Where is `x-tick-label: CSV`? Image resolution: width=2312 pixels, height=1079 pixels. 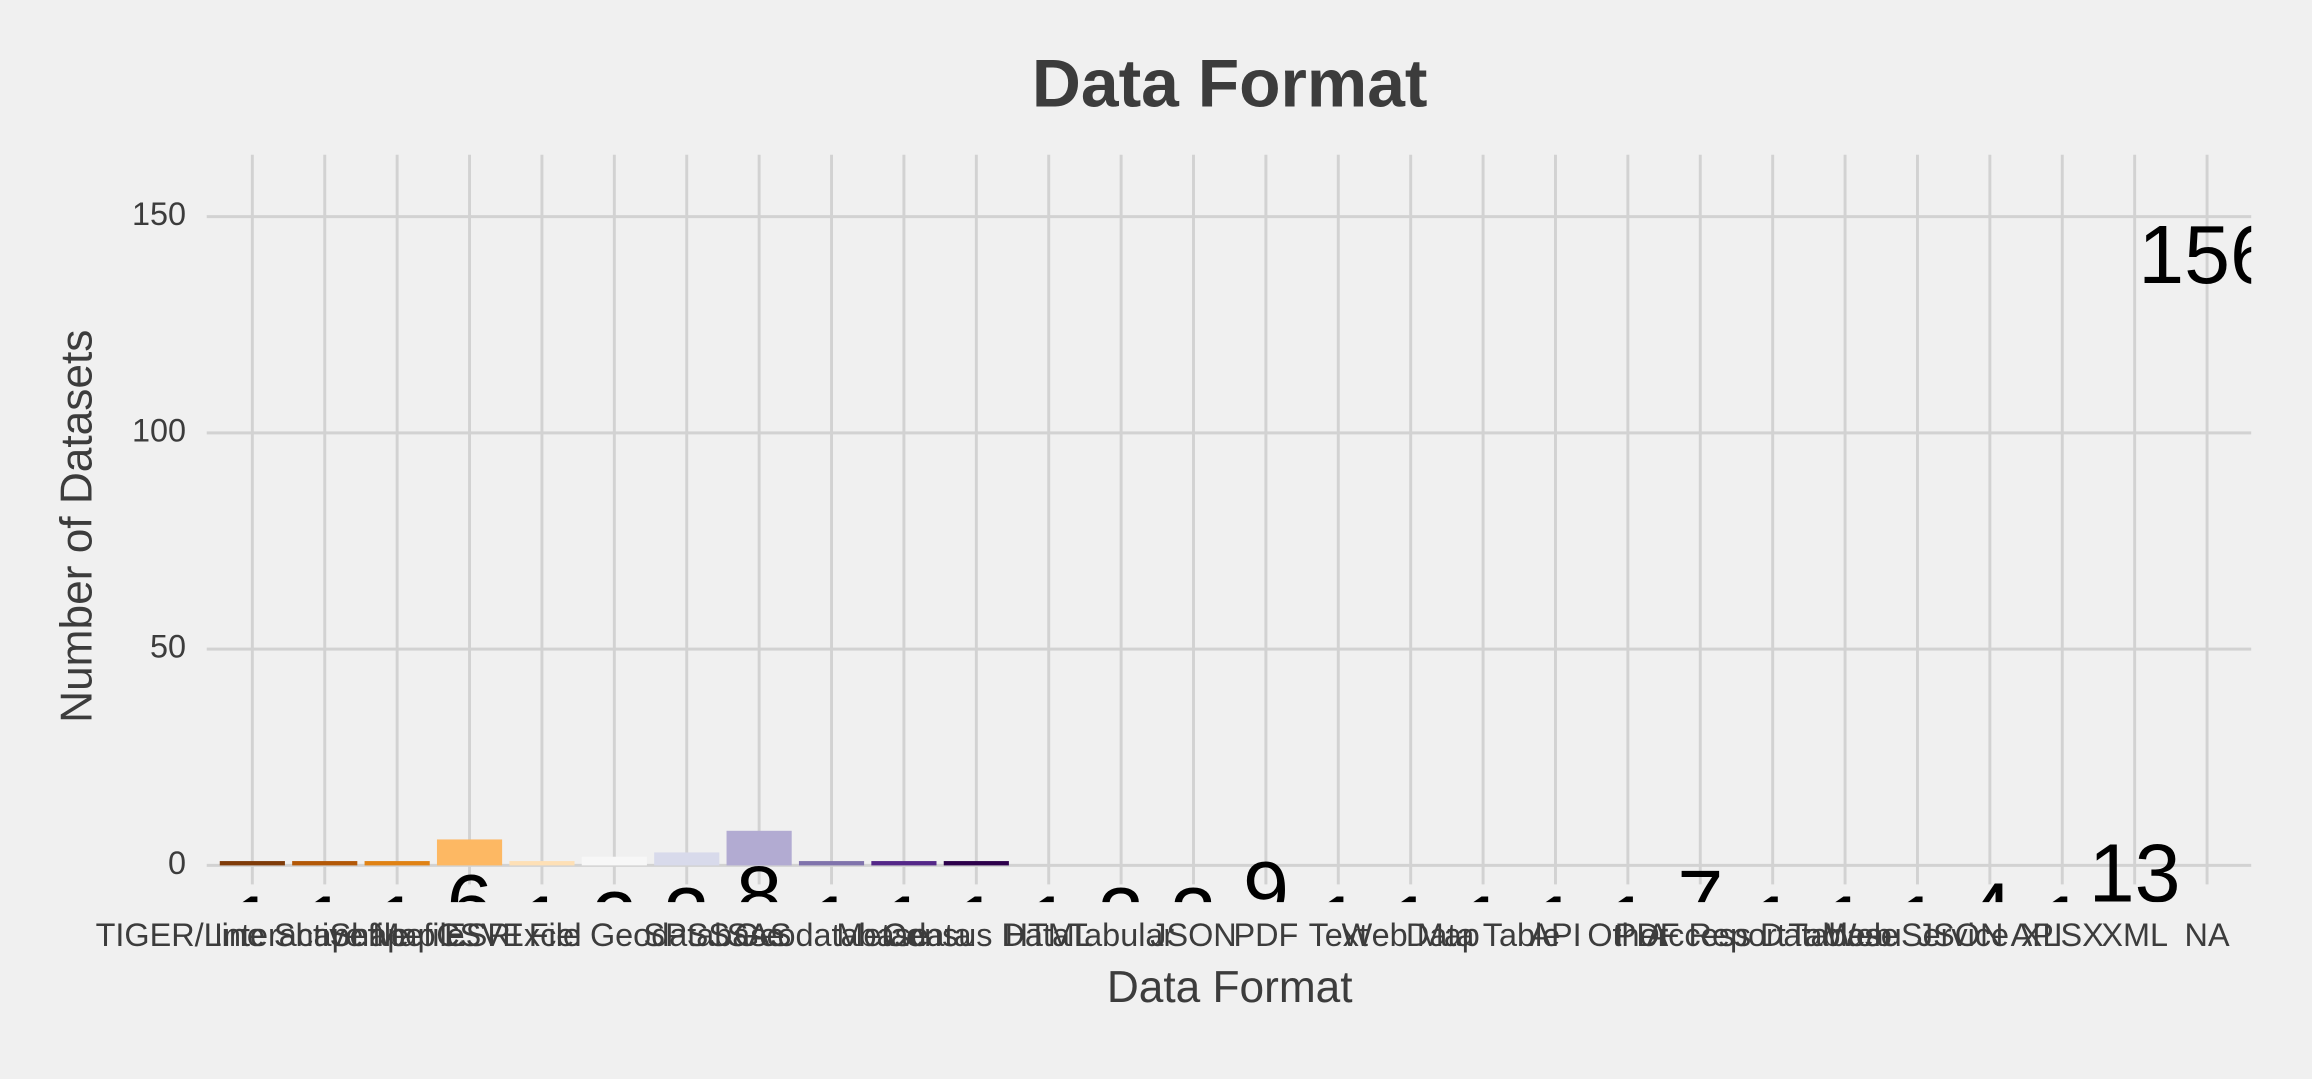 x-tick-label: CSV is located at coordinates (469, 935).